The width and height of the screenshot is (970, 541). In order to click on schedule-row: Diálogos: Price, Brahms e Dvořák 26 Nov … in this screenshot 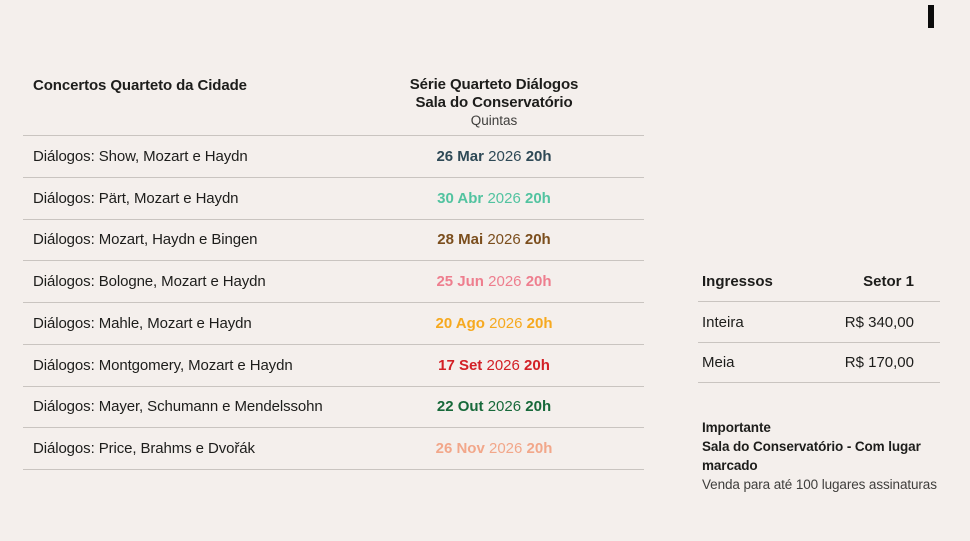, I will do `click(333, 449)`.